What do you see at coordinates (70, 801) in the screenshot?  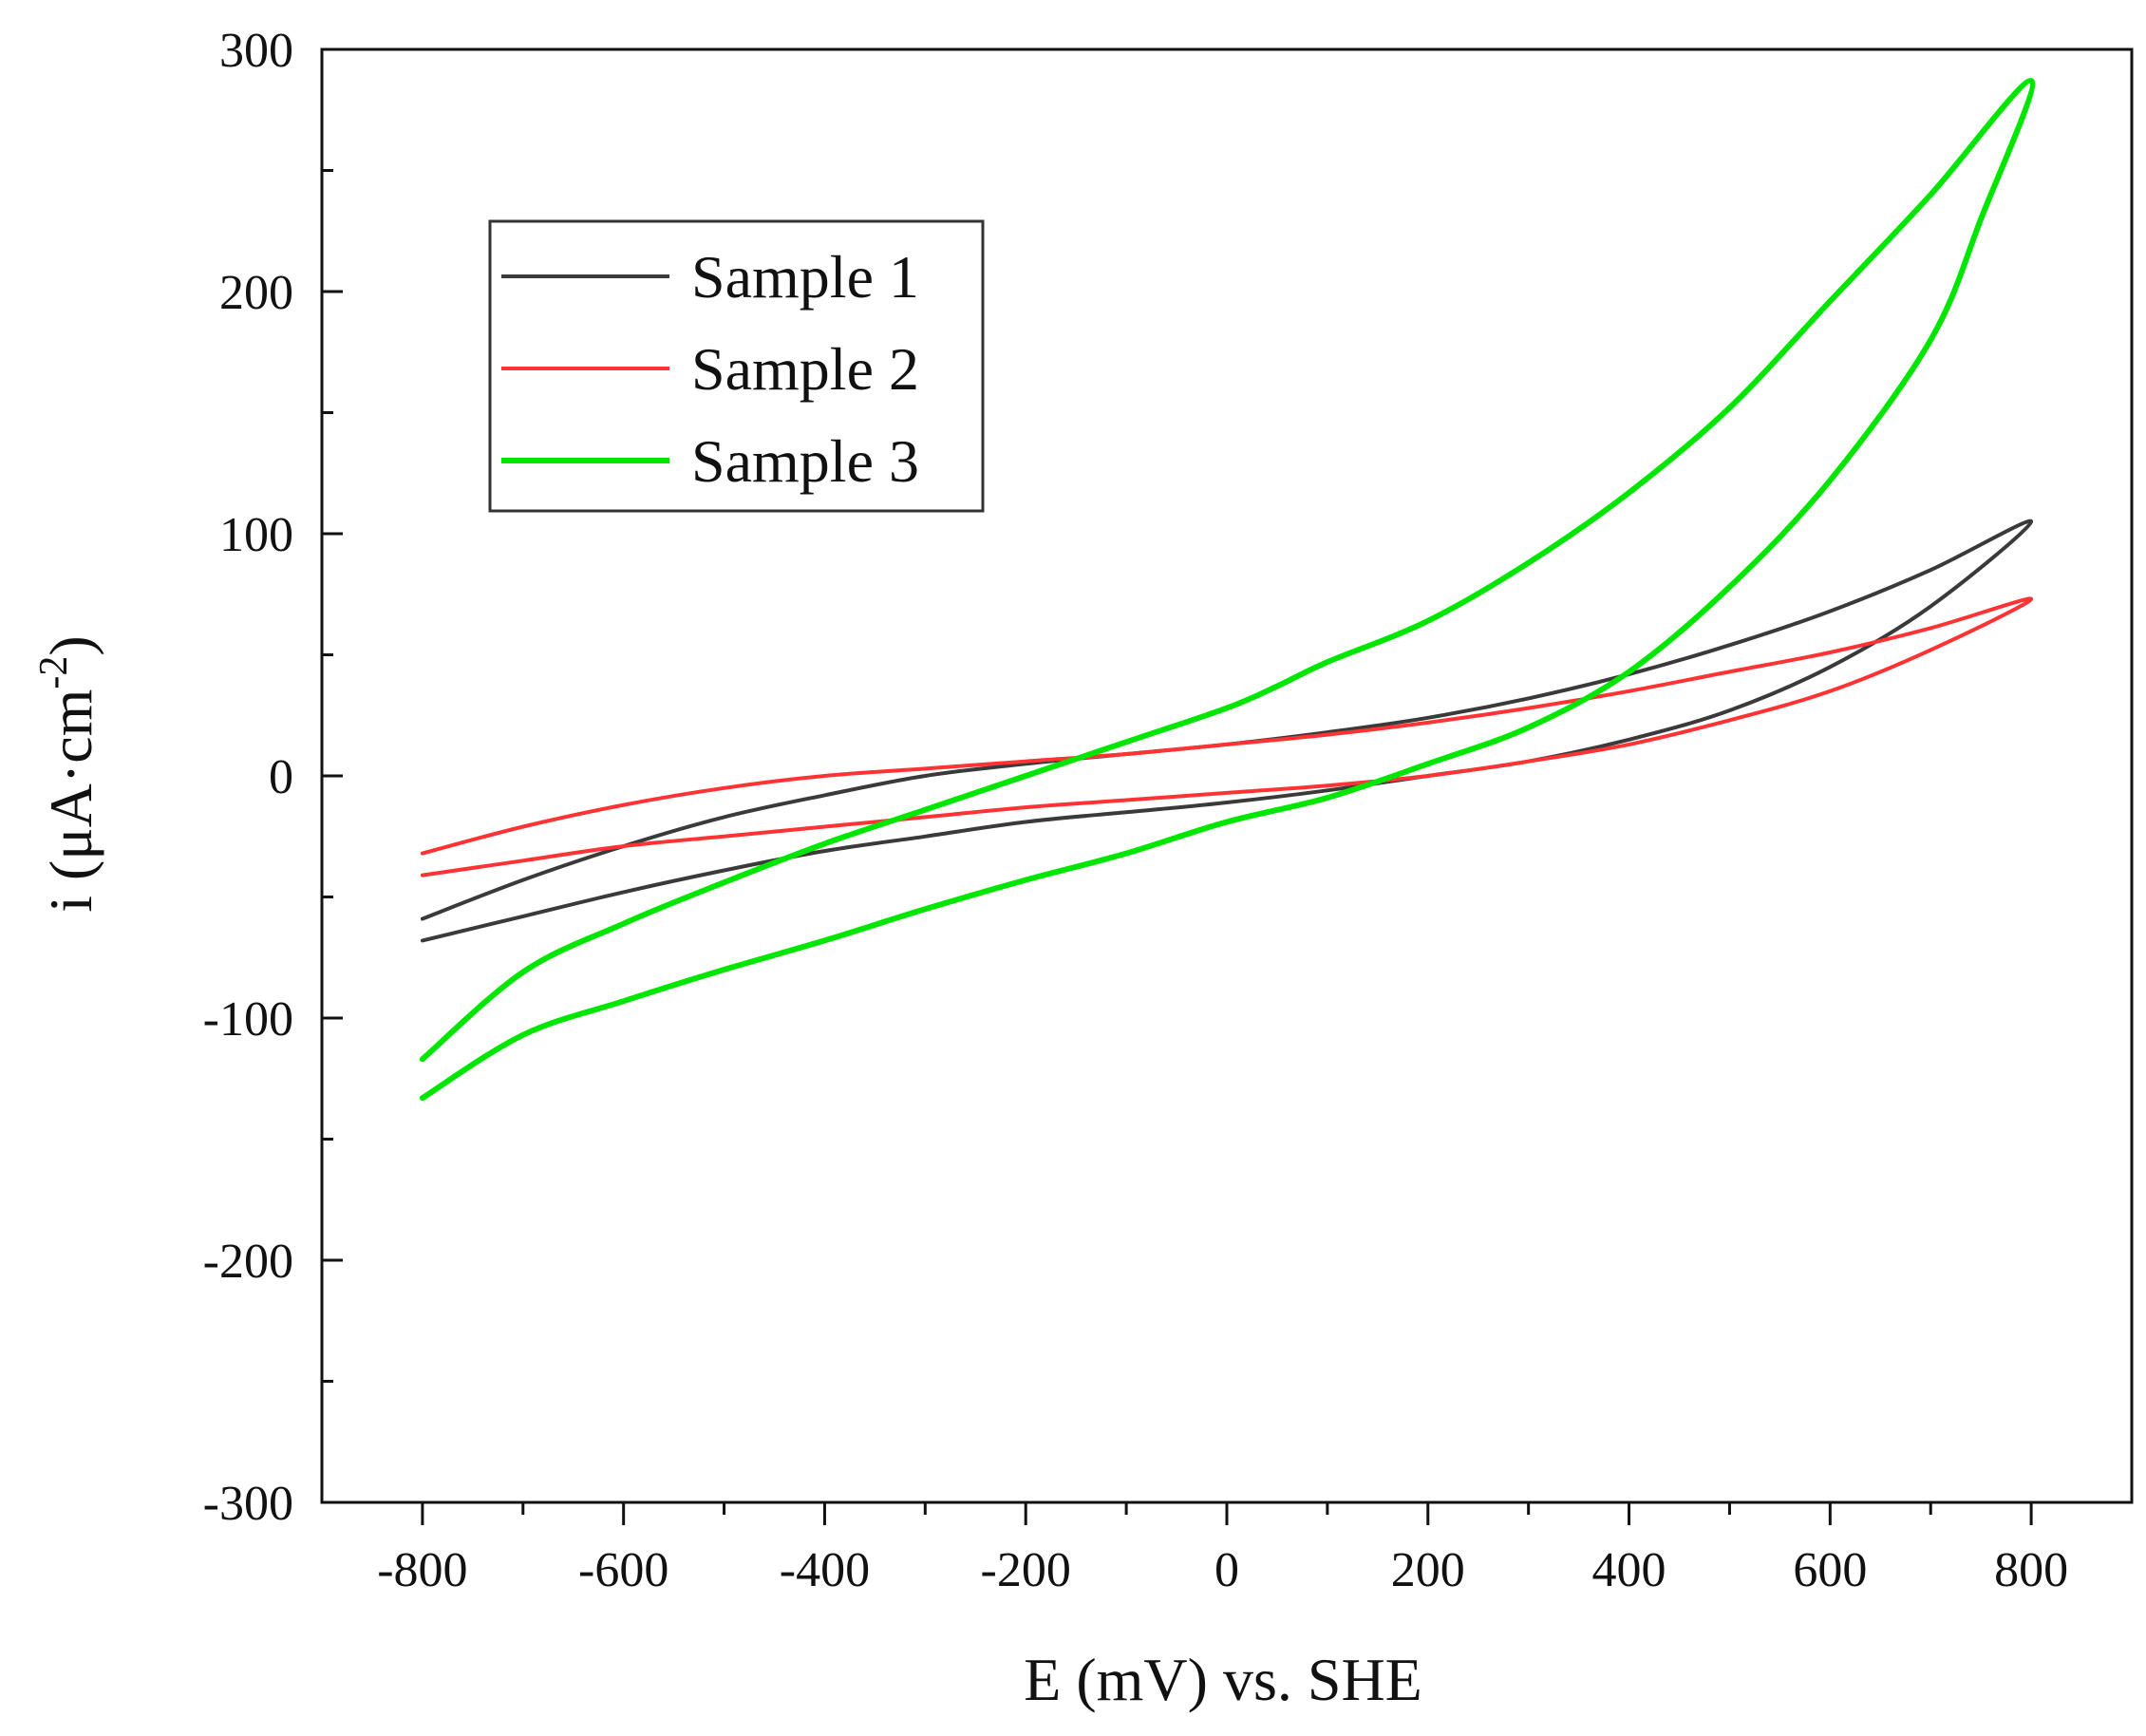 I see `y-axis-title-main: i (μA·cm` at bounding box center [70, 801].